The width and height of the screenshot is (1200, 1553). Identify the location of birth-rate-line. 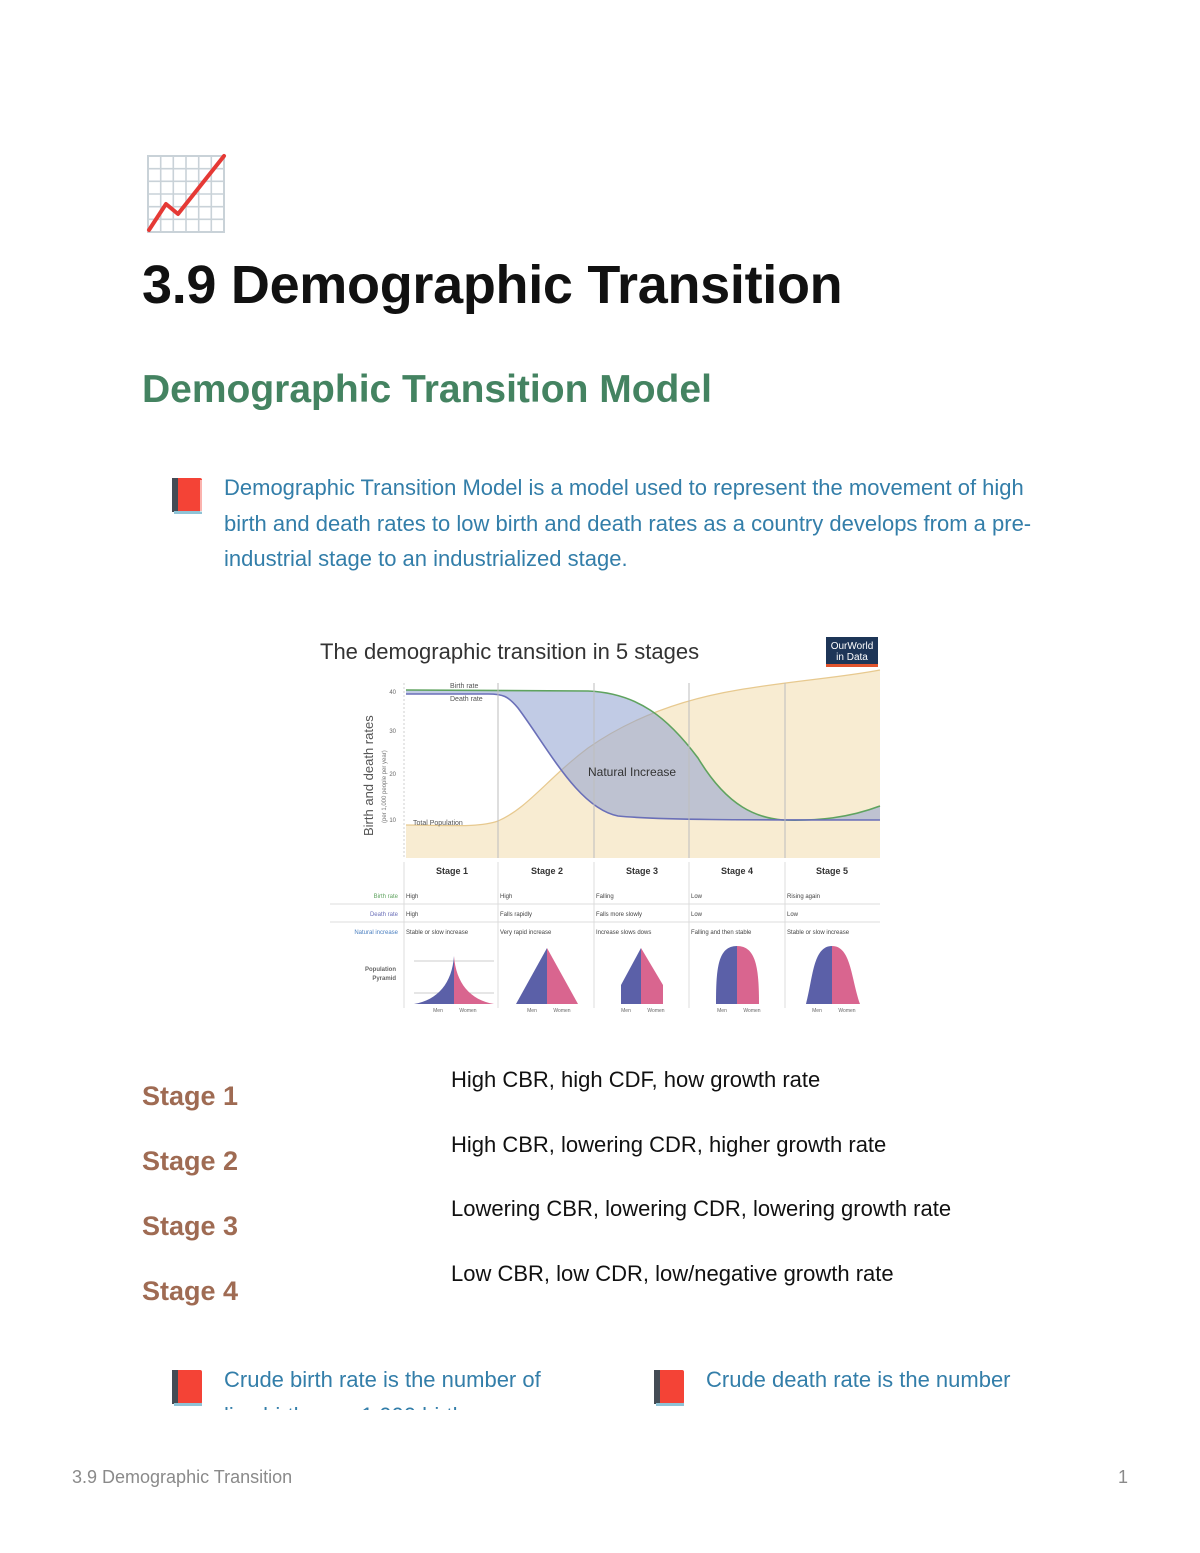
(643, 755).